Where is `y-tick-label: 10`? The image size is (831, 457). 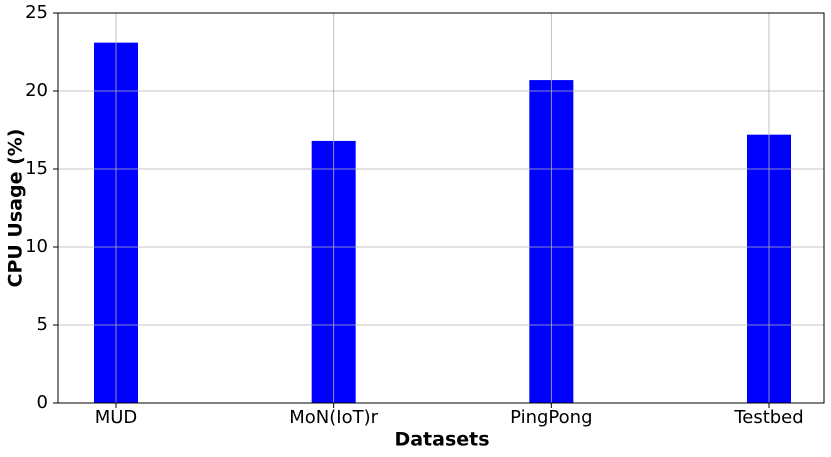 y-tick-label: 10 is located at coordinates (36, 246).